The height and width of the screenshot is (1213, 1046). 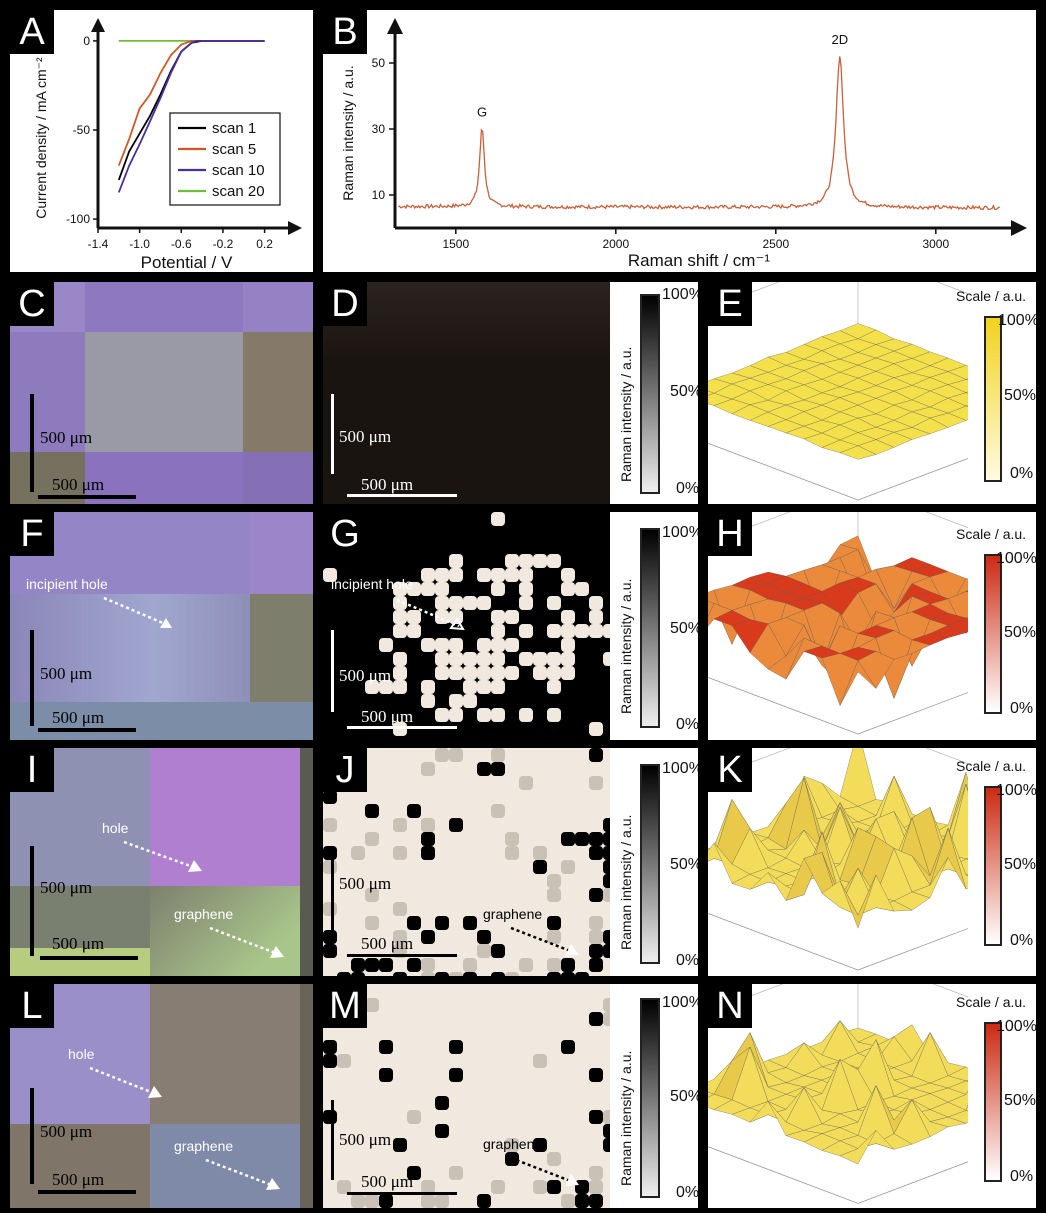 I want to click on y-tick-label: -100, so click(x=78, y=219).